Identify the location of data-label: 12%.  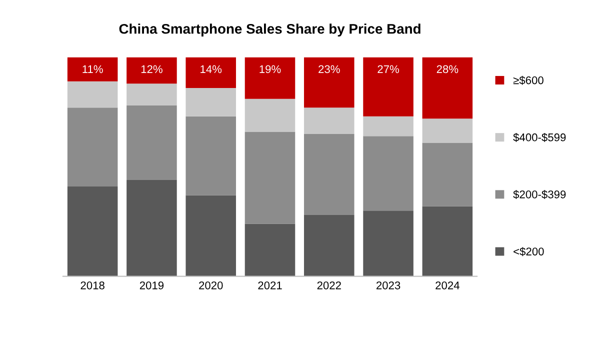
(151, 69).